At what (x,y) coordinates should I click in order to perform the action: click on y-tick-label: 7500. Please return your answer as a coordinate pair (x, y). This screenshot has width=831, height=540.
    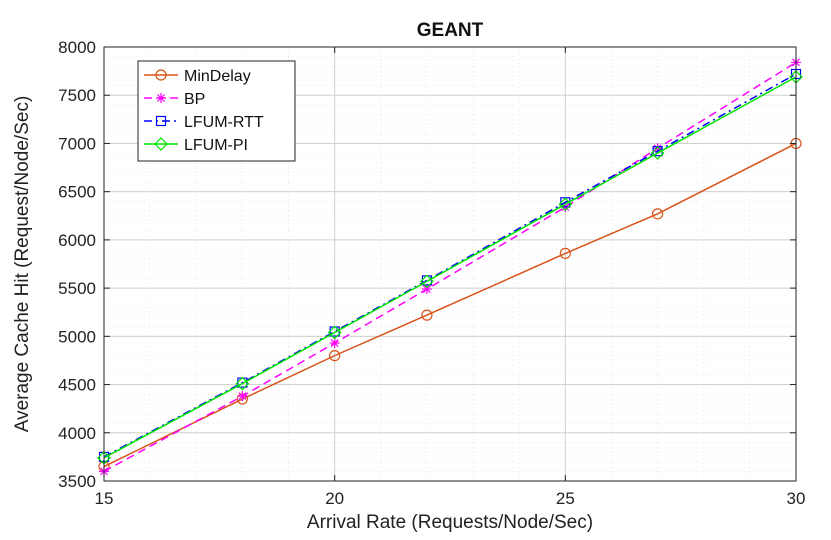
    Looking at the image, I should click on (77, 95).